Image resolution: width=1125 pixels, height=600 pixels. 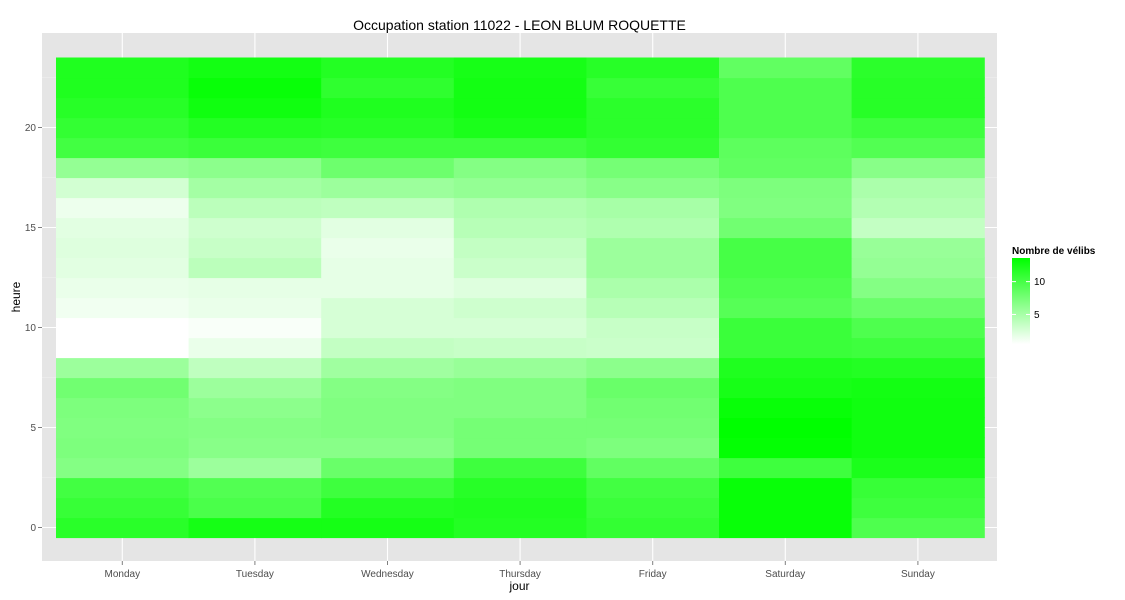 What do you see at coordinates (387, 574) in the screenshot?
I see `x-tick-label: Wednesday` at bounding box center [387, 574].